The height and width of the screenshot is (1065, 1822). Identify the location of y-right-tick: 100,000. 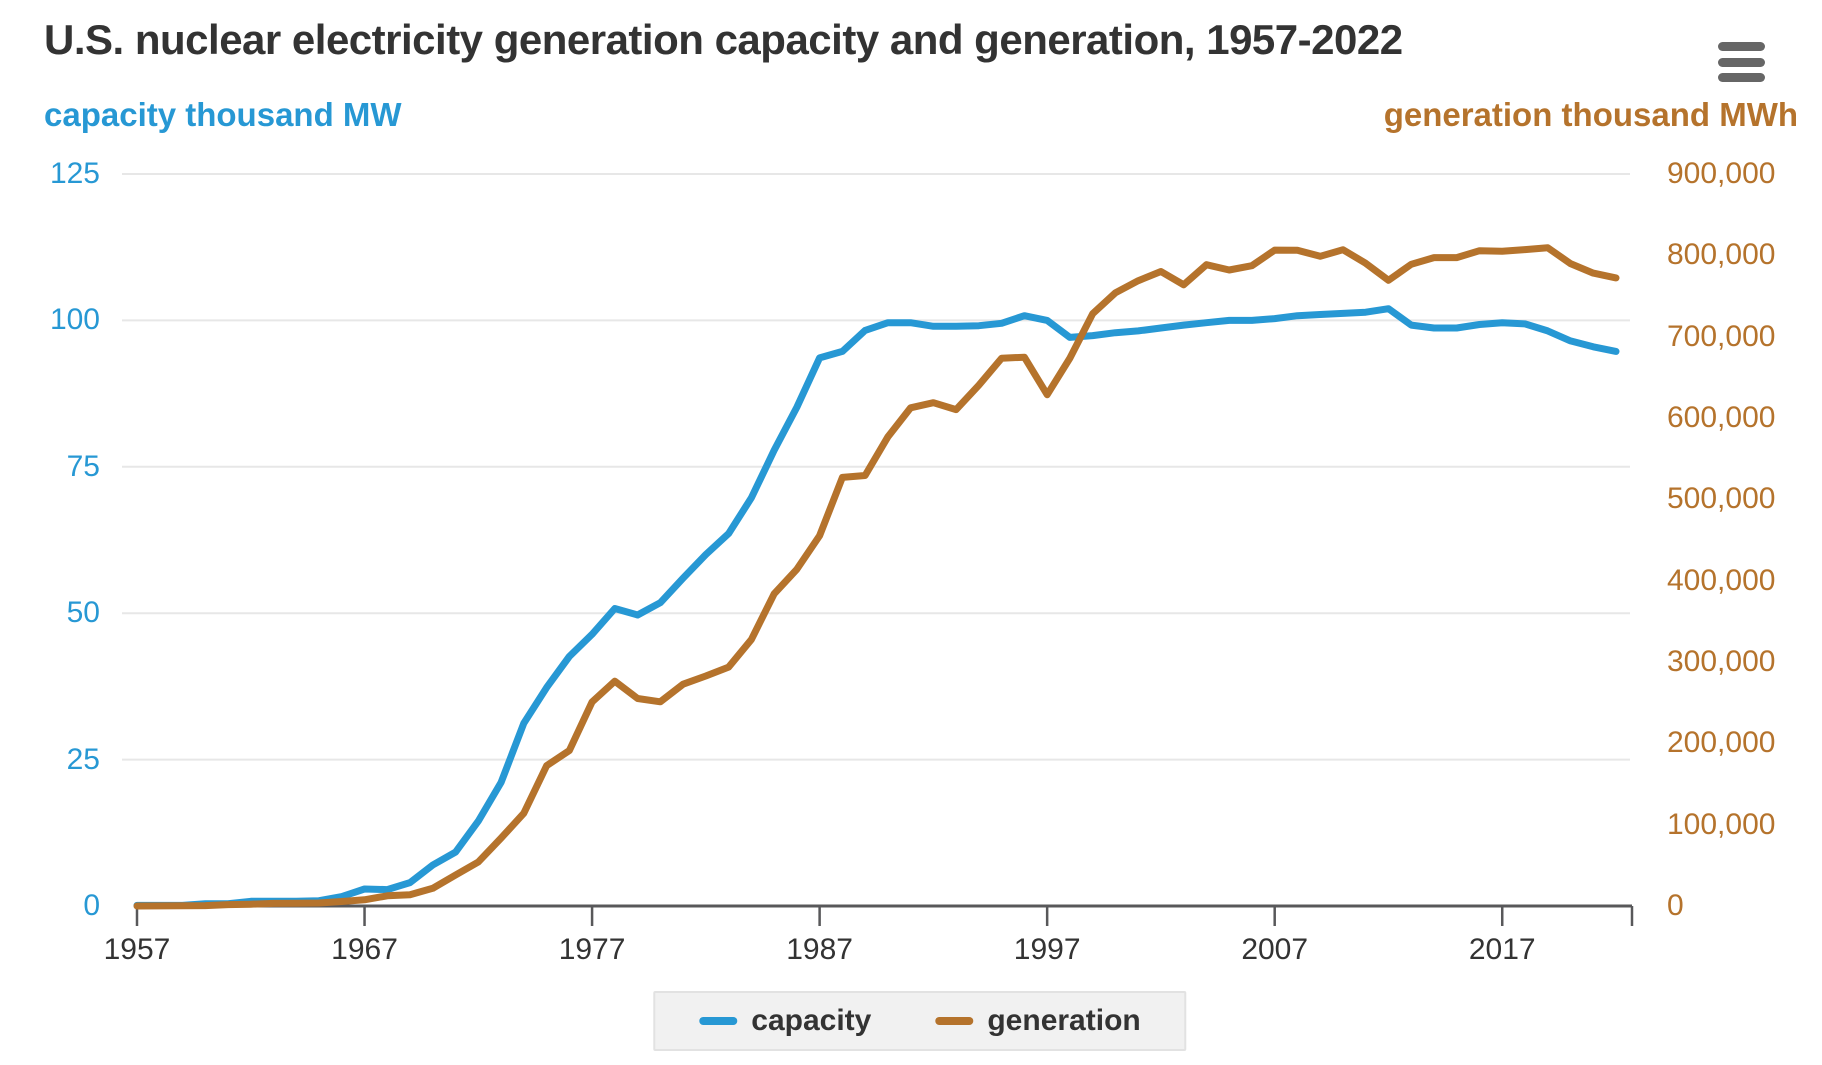
(1721, 824).